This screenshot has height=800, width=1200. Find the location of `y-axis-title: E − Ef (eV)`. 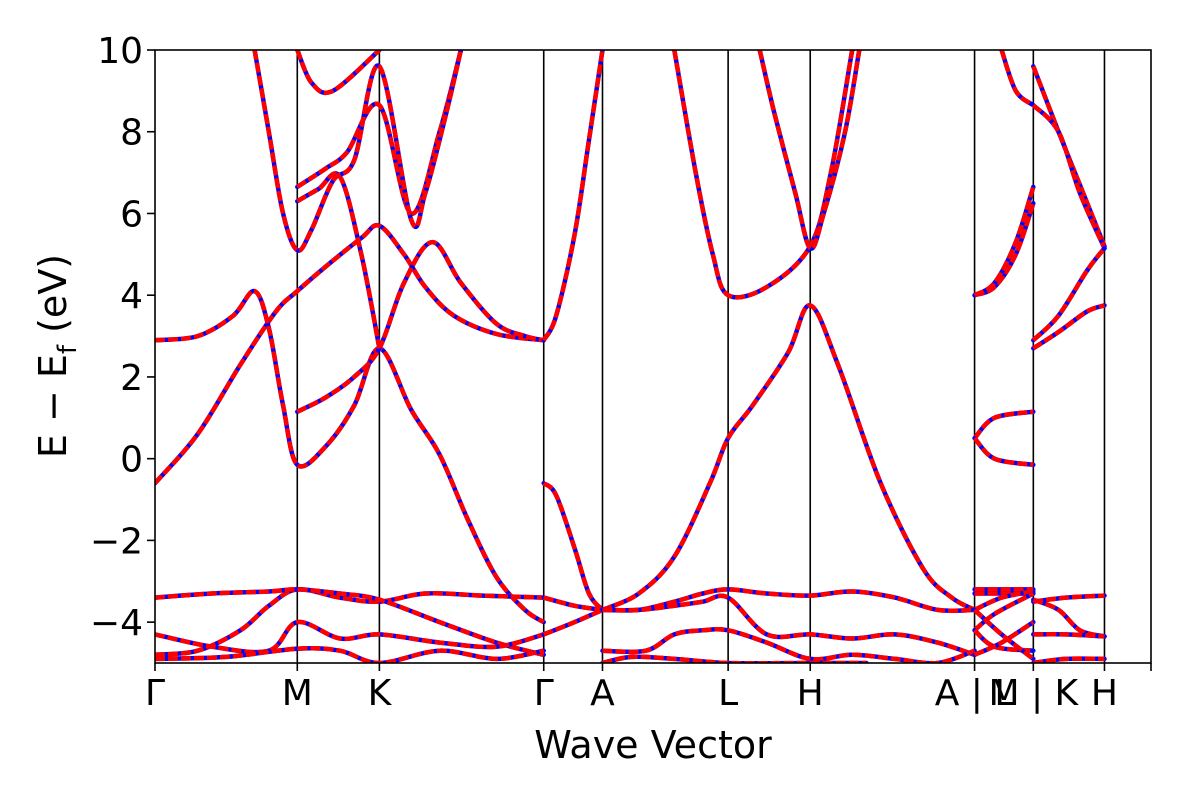

y-axis-title: E − Ef (eV) is located at coordinates (57, 356).